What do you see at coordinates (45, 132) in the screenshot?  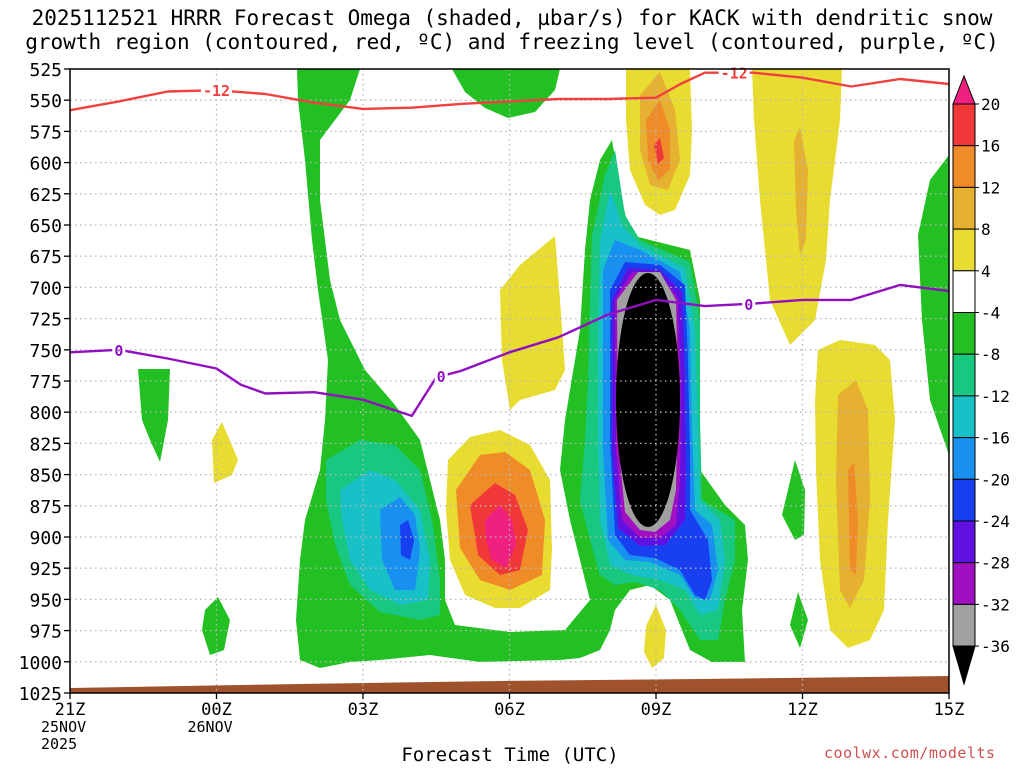 I see `y-tick-label: 575` at bounding box center [45, 132].